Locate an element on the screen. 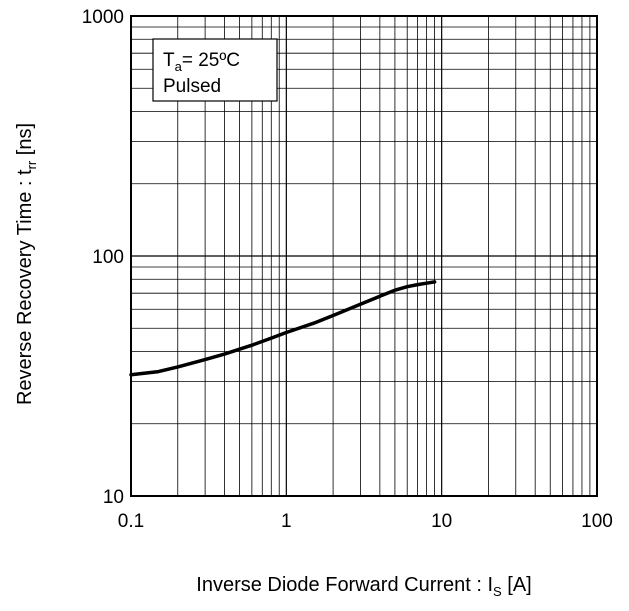  y-tick-label: 10 is located at coordinates (113, 497).